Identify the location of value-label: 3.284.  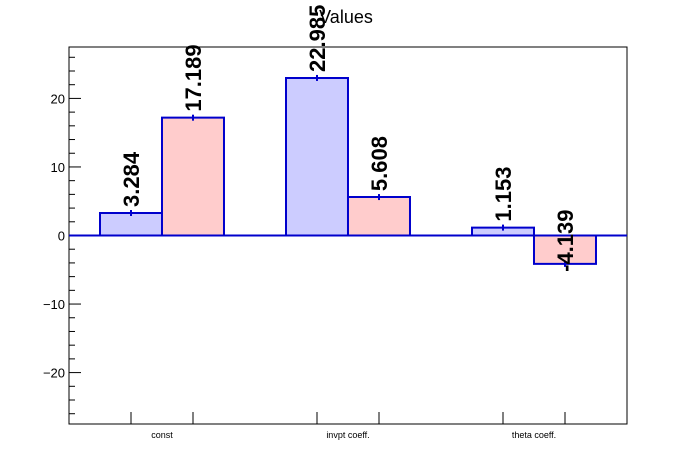
(131, 179).